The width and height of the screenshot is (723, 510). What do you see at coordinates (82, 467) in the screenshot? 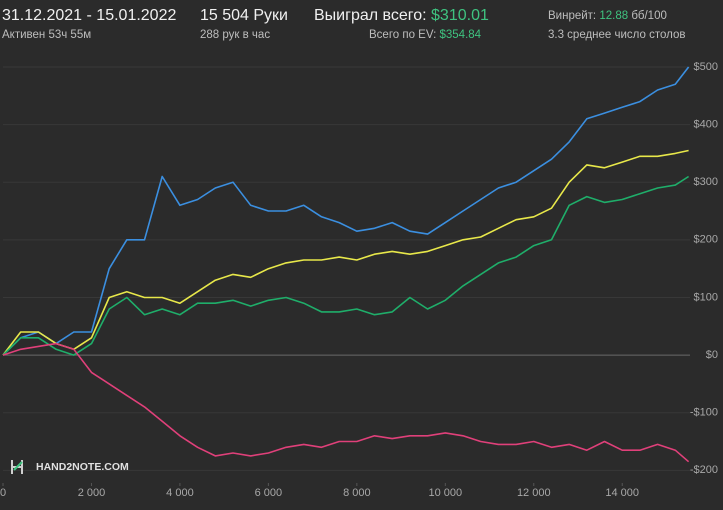
I see `logo-text: HAND2NOTE.COM` at bounding box center [82, 467].